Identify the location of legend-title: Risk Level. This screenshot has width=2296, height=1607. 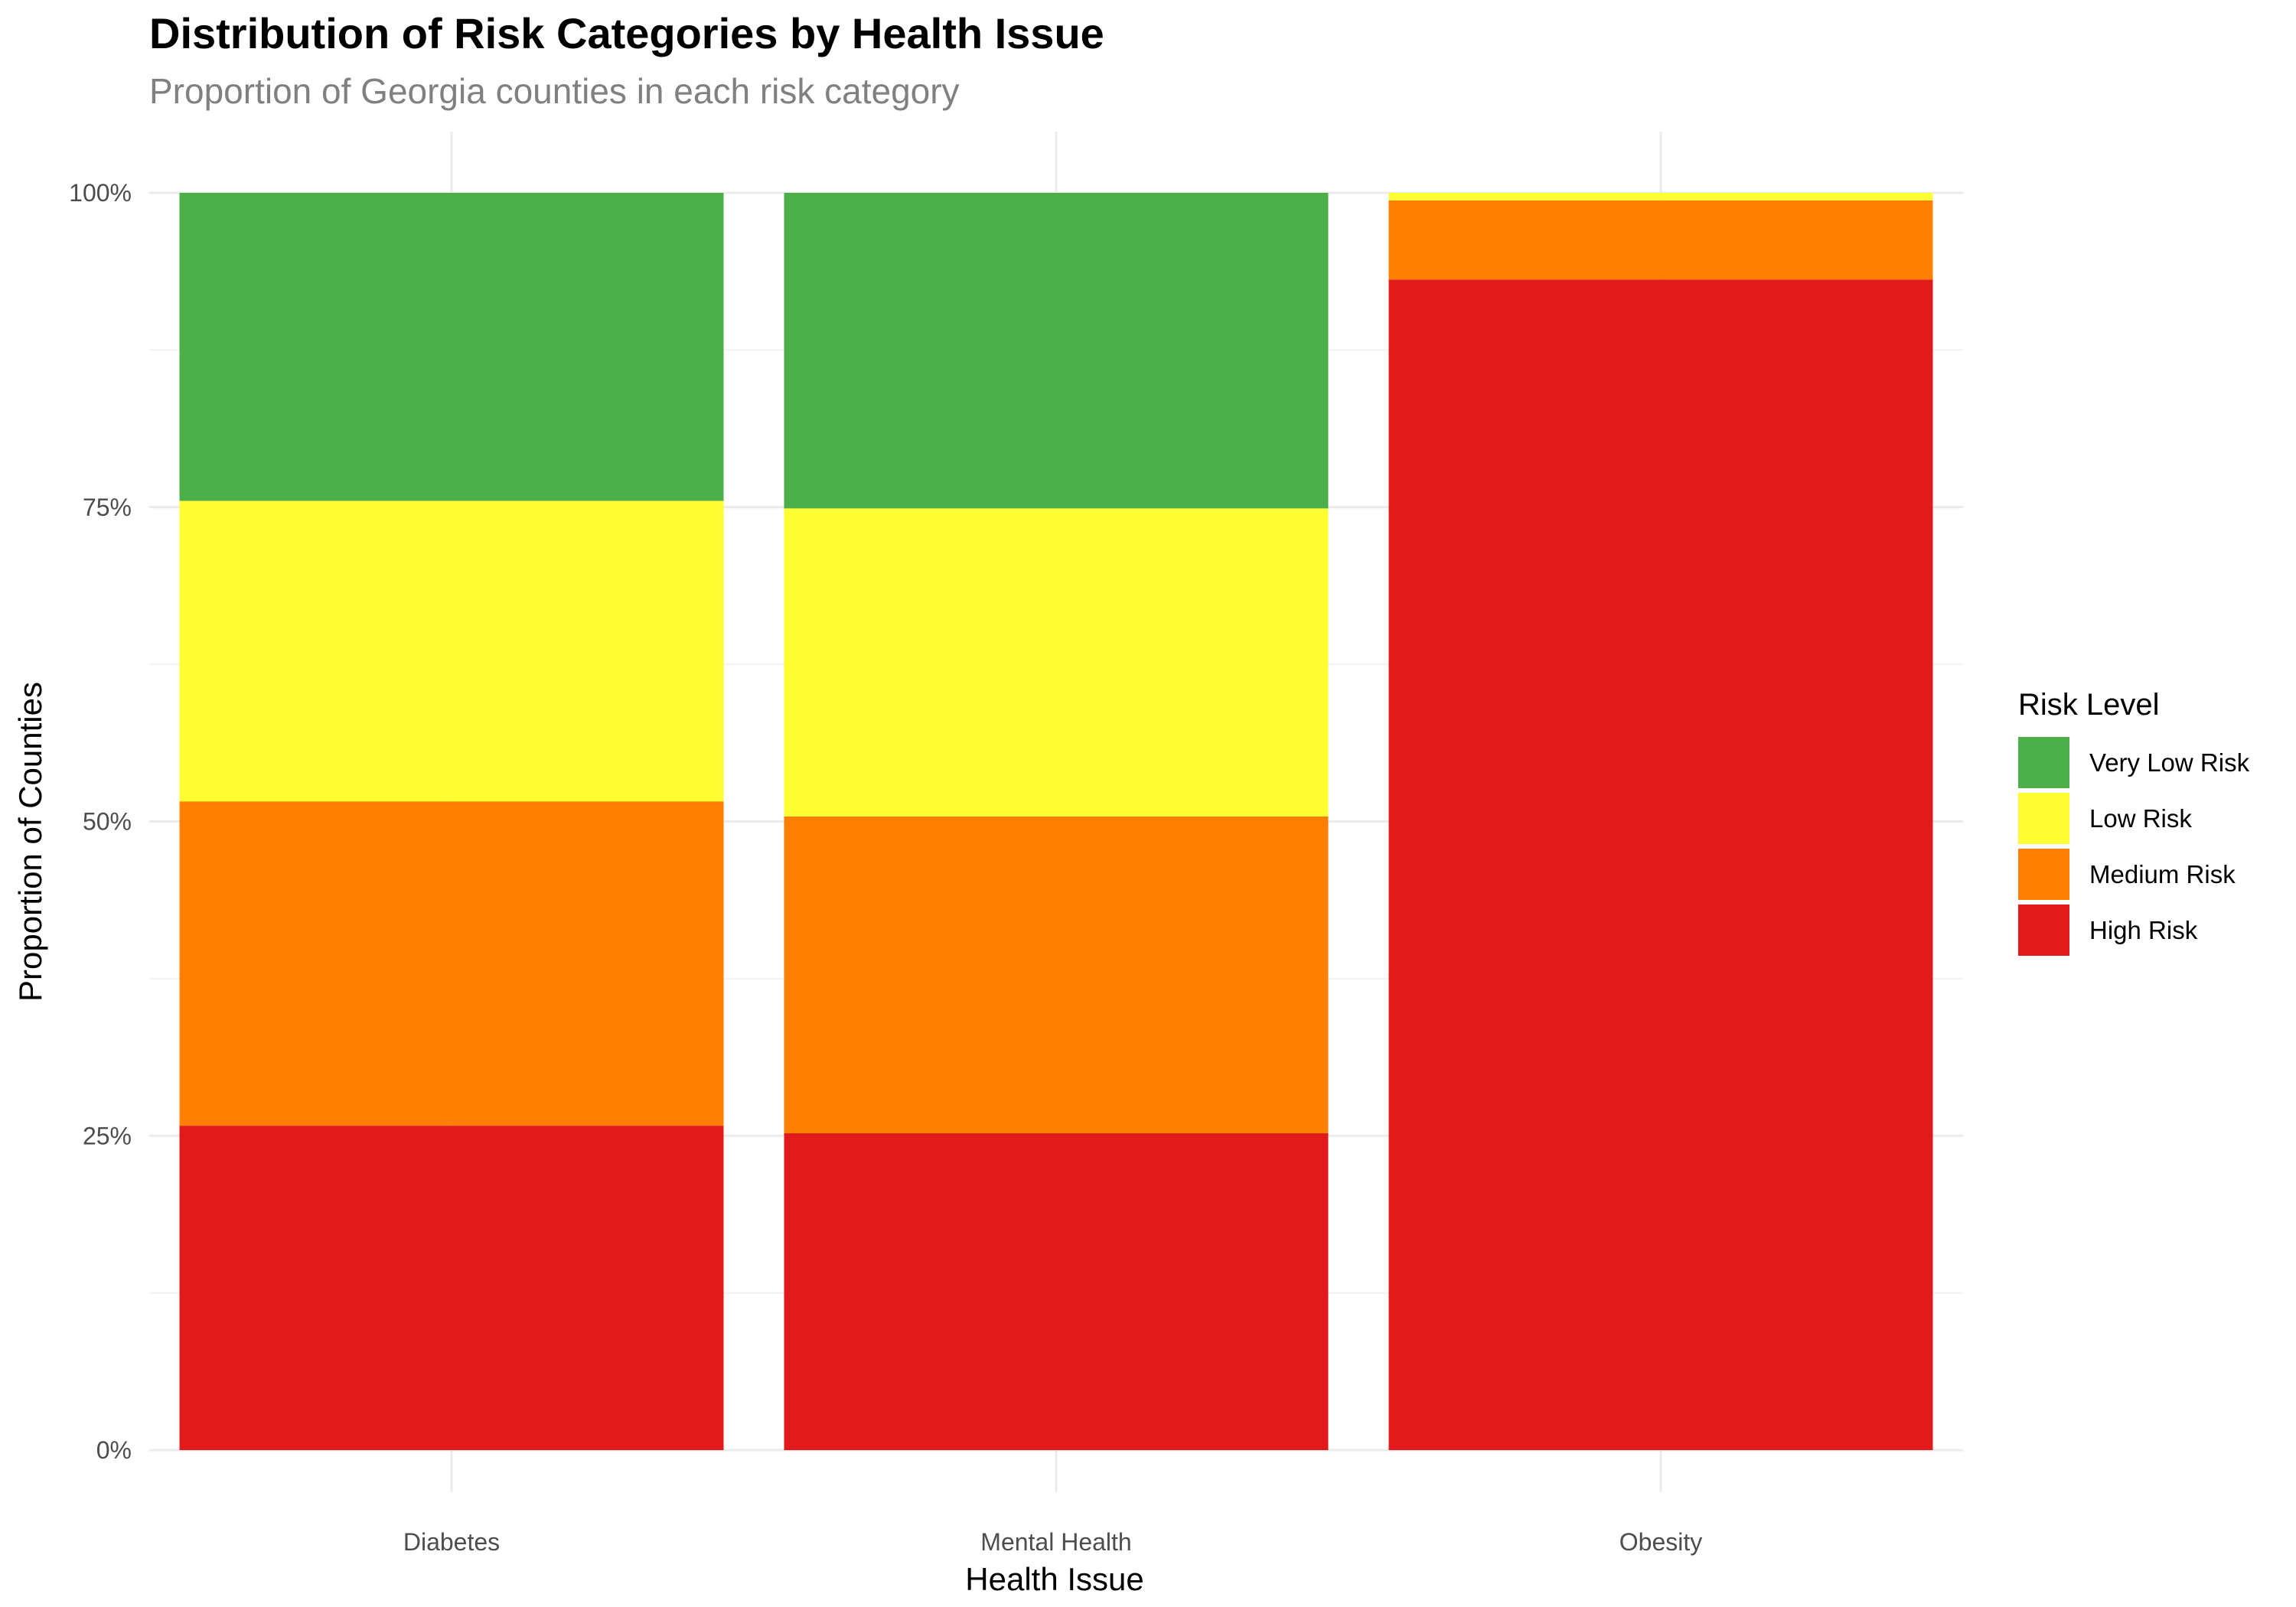
(2089, 705).